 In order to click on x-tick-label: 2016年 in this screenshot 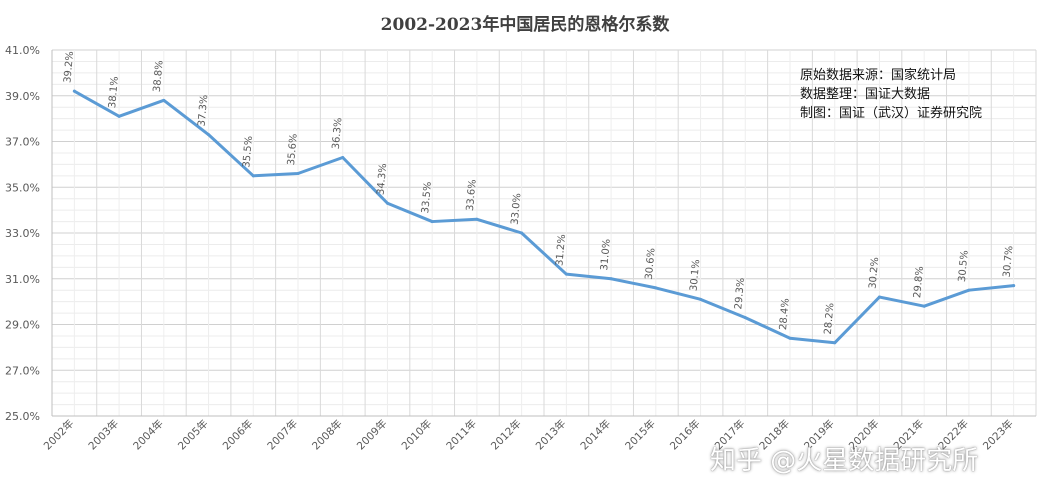, I will do `click(685, 435)`.